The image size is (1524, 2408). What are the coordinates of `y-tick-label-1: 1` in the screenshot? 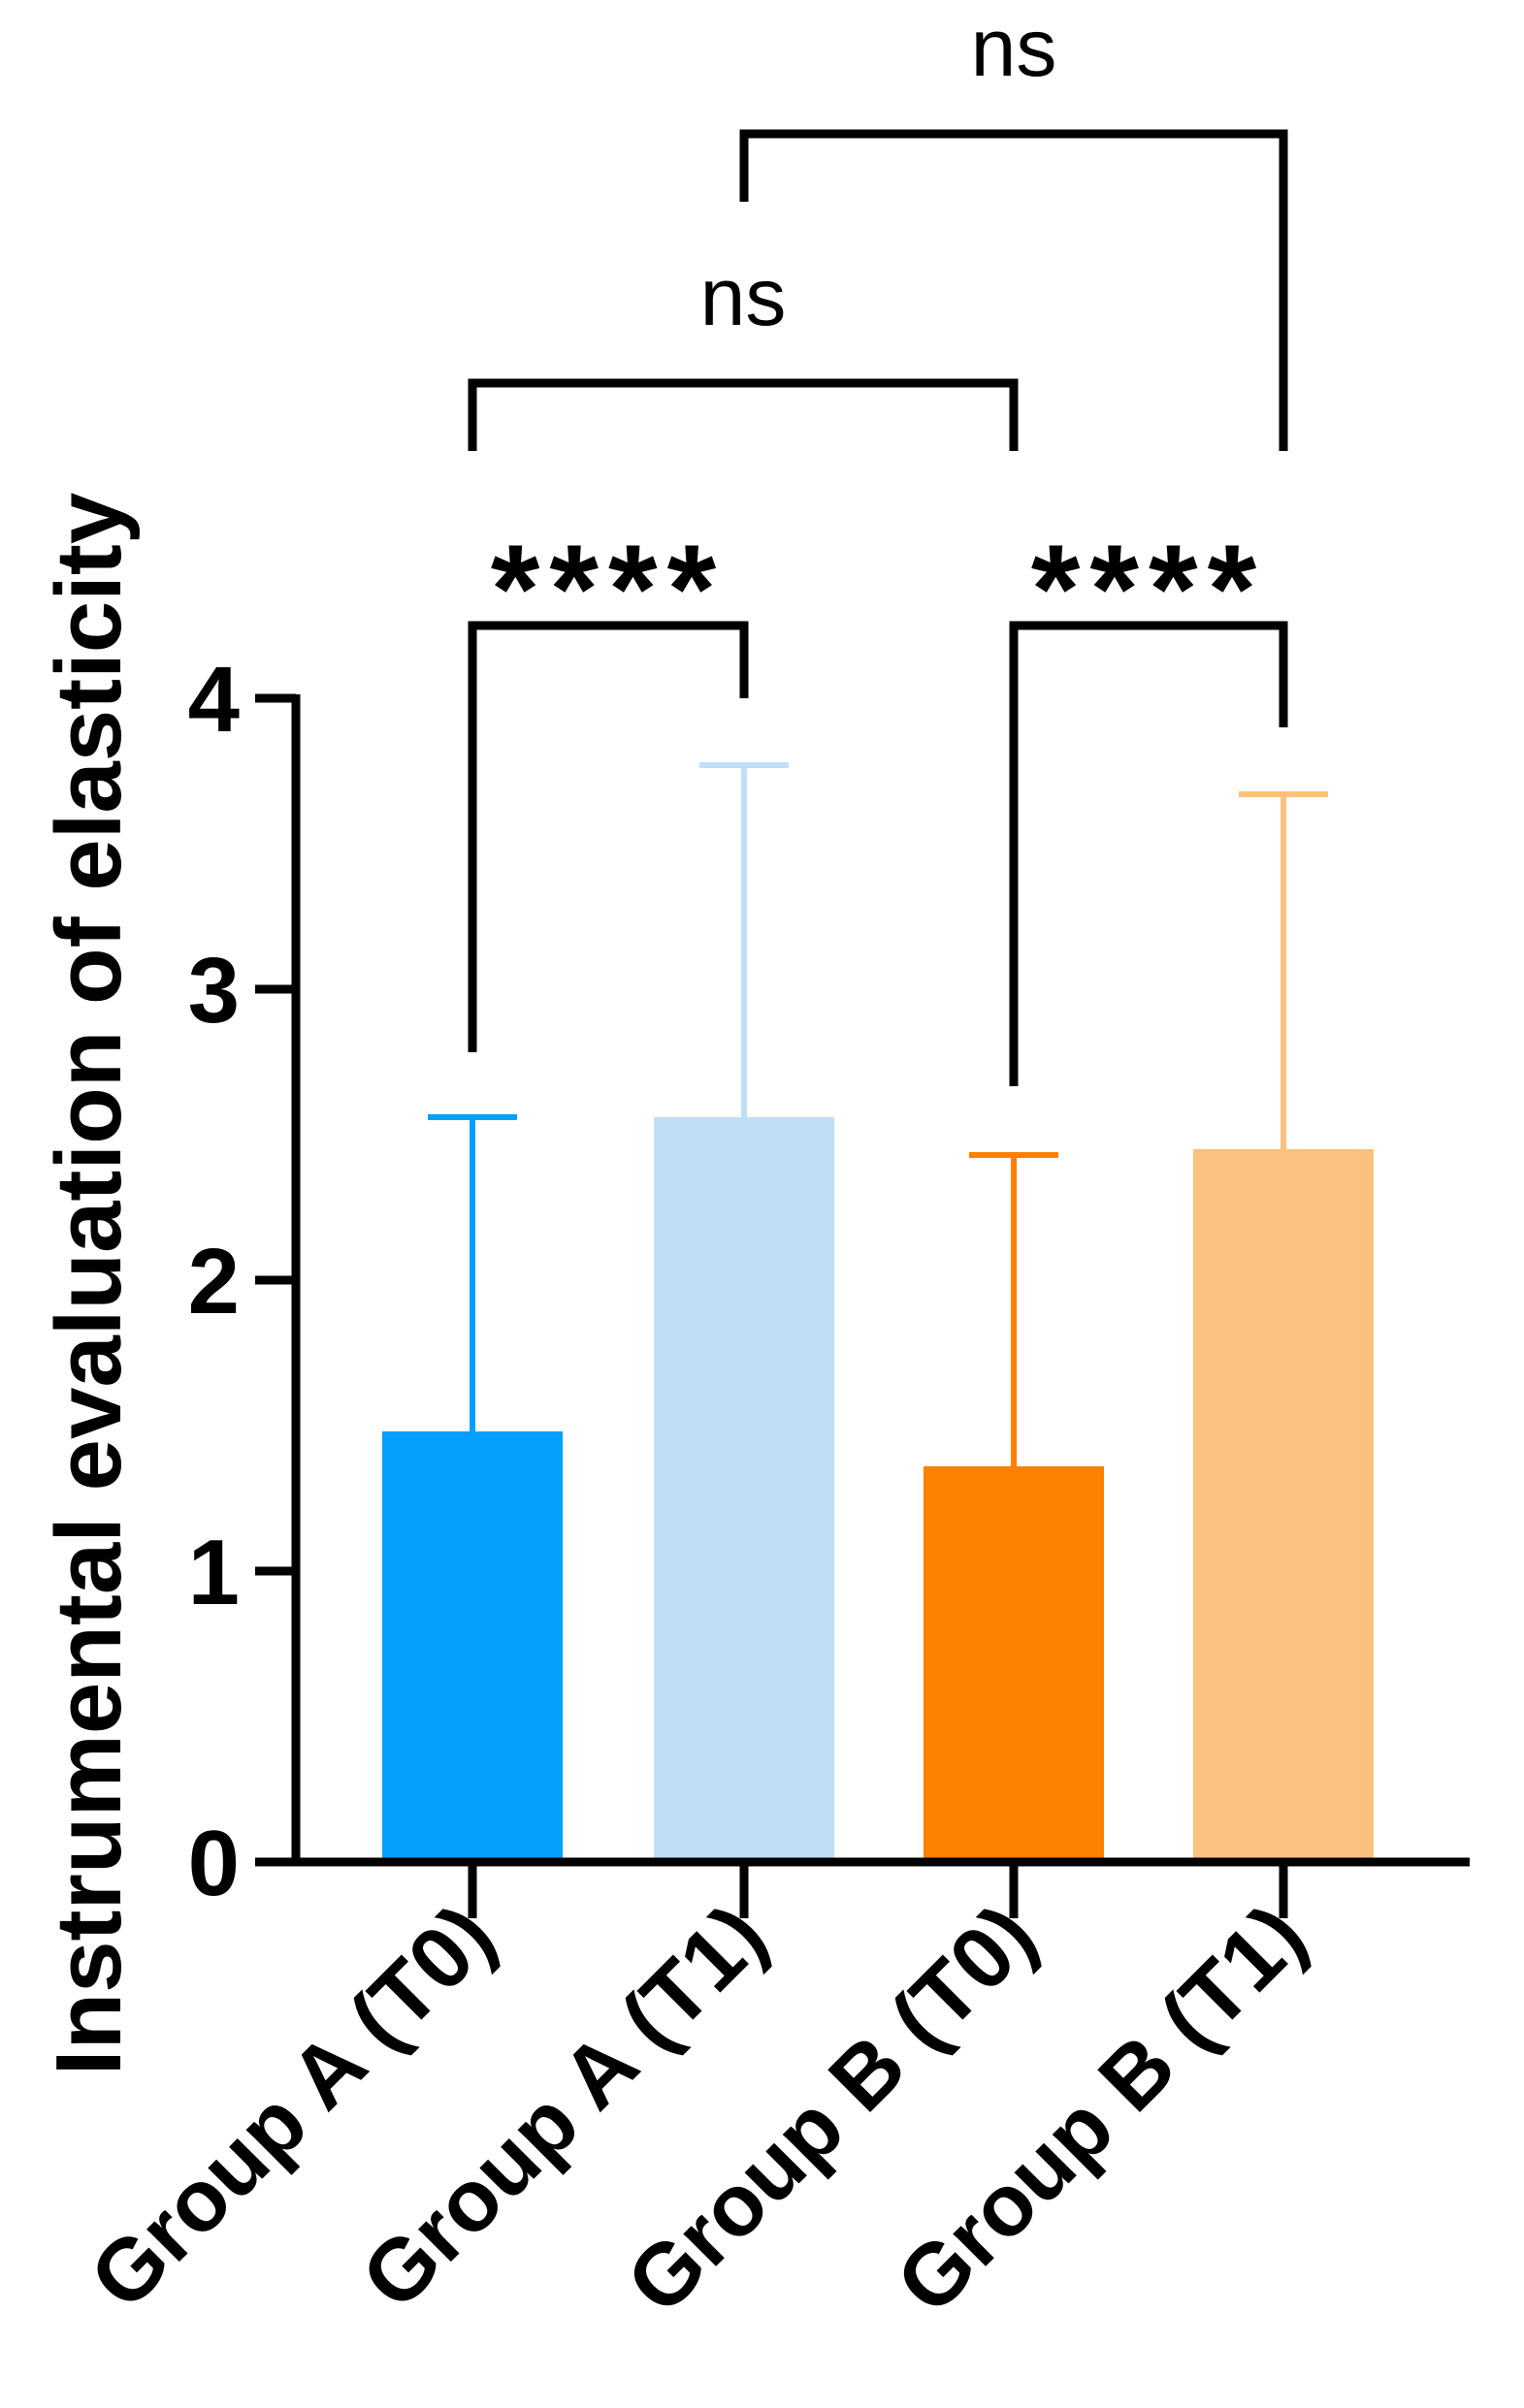 It's located at (214, 1572).